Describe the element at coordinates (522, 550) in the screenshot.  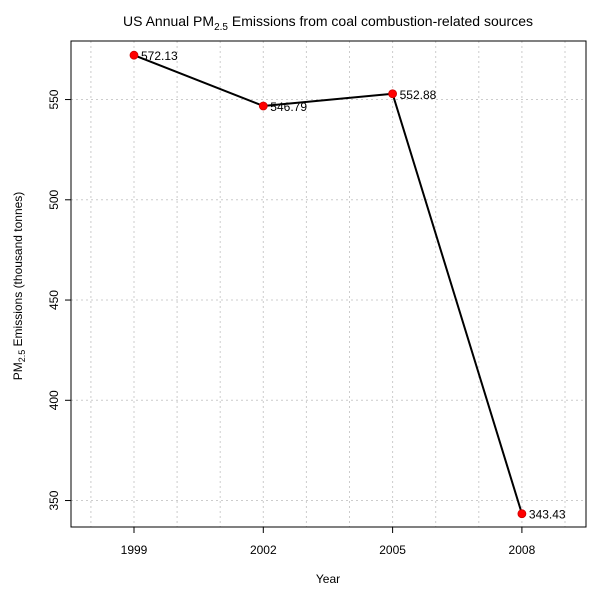
I see `x-tick-label: 2008` at that location.